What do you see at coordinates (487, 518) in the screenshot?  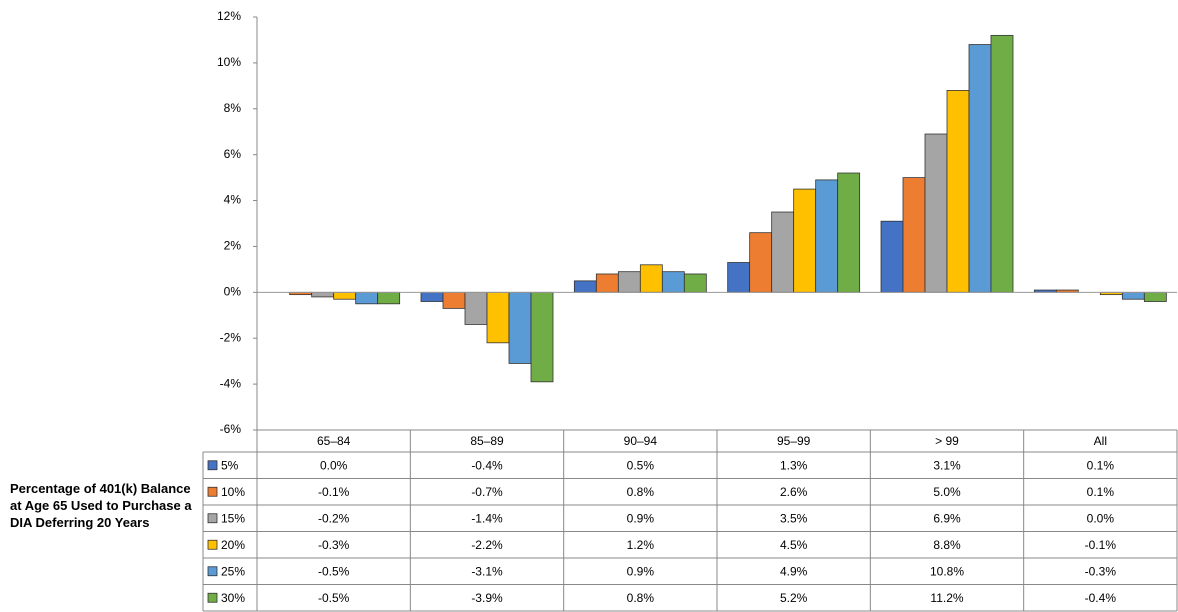 I see `table-cell: -1.4%` at bounding box center [487, 518].